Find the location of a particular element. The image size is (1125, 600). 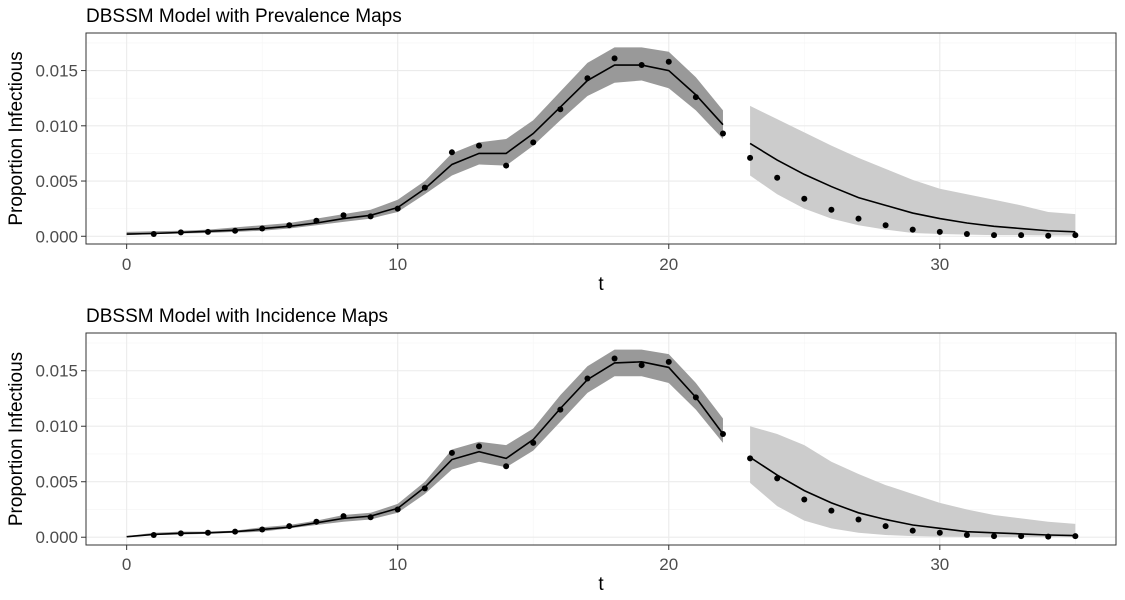

y-tick-label: 0.010 is located at coordinates (56, 426).